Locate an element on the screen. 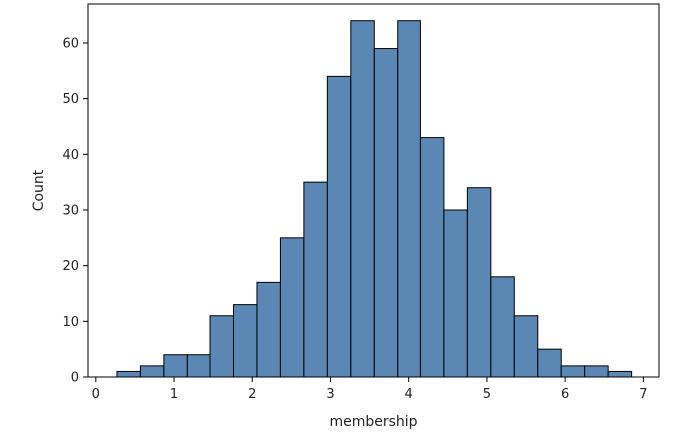  y-tick-label: 60 is located at coordinates (70, 43).